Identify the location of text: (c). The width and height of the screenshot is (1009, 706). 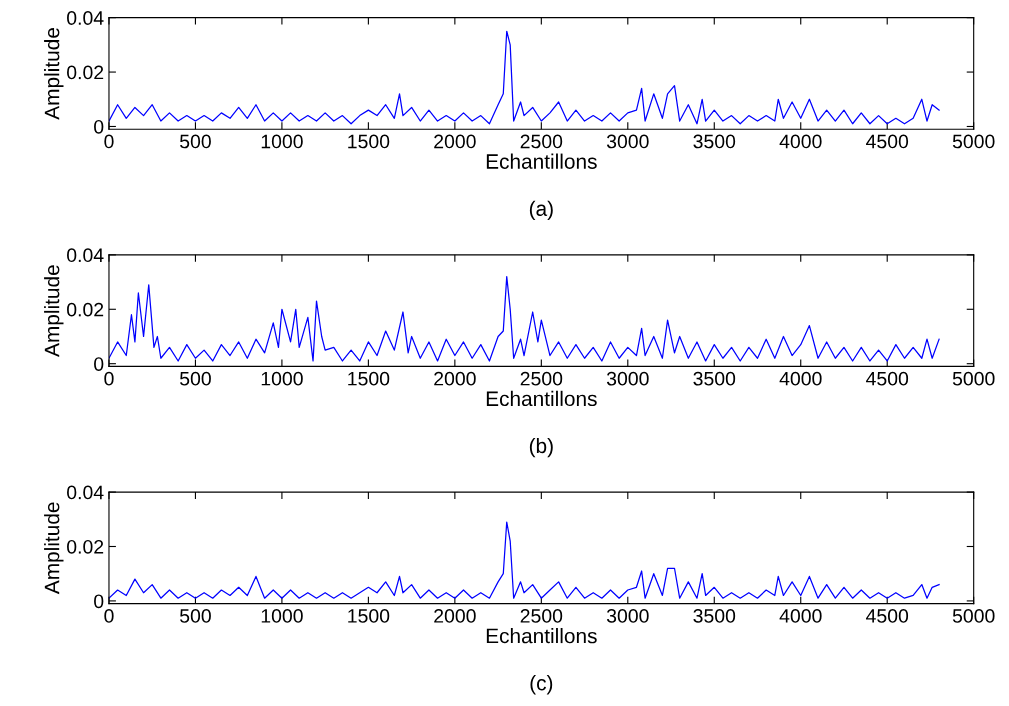
(541, 685).